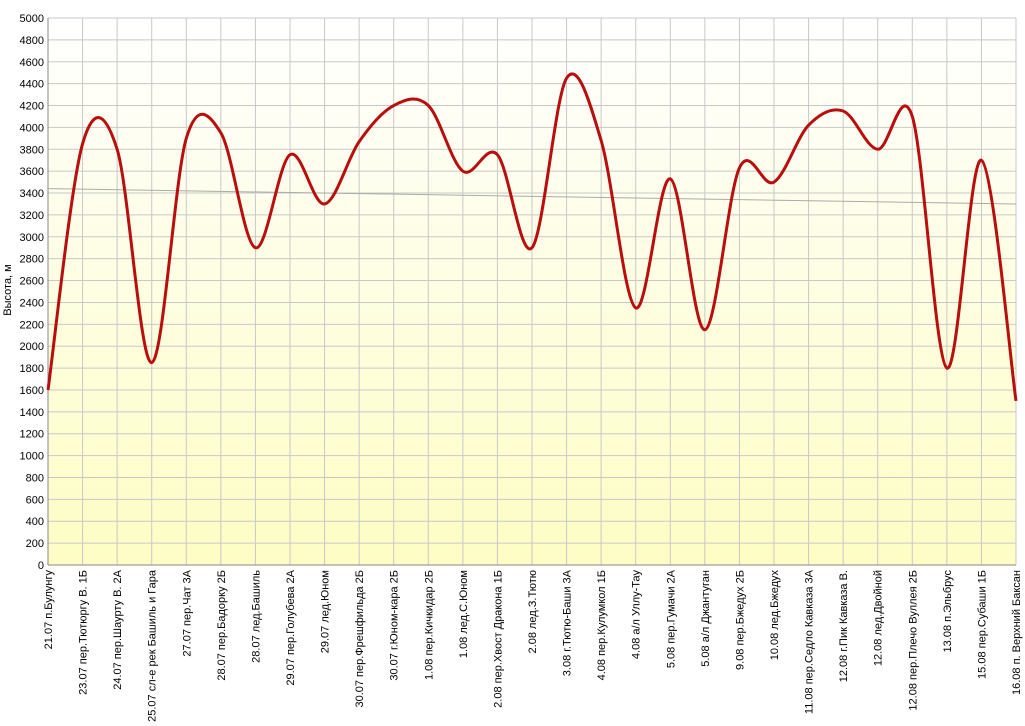  Describe the element at coordinates (533, 611) in the screenshot. I see `x-tick-label: 2.08 лед.З.Тютю` at that location.